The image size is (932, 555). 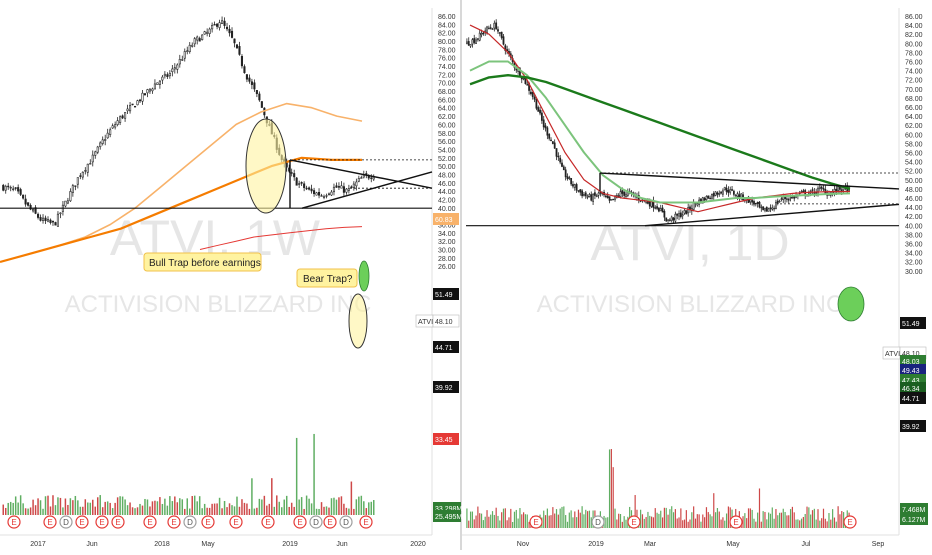 I want to click on right-y-tick-label: 74.00, so click(x=914, y=72).